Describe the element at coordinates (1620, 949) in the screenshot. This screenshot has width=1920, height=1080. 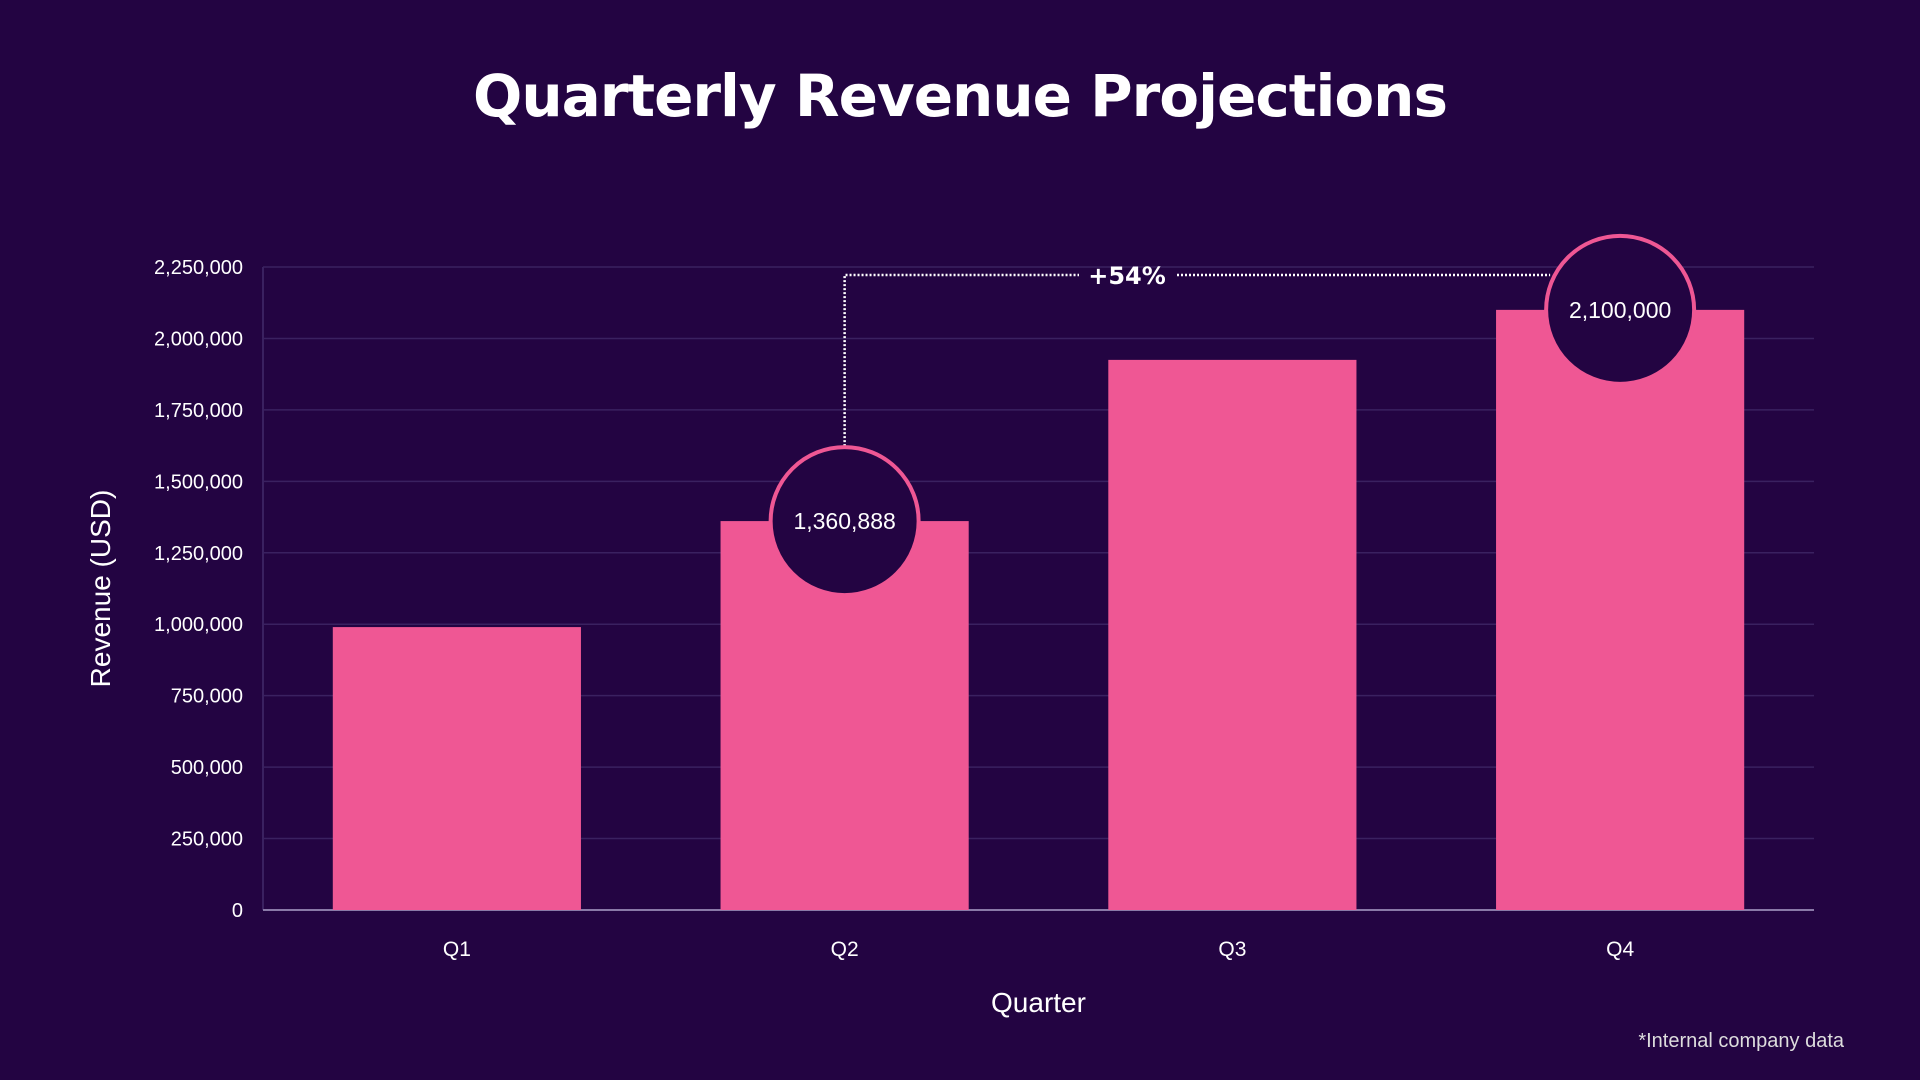
I see `x-tick-label: Q4` at that location.